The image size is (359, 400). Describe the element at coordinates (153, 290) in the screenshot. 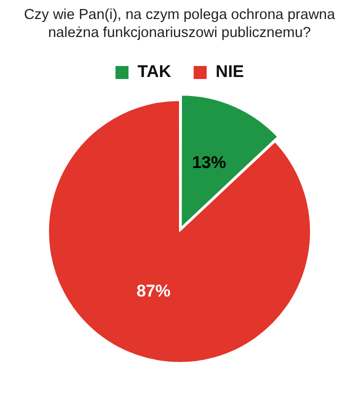

I see `data-label: 87%` at that location.